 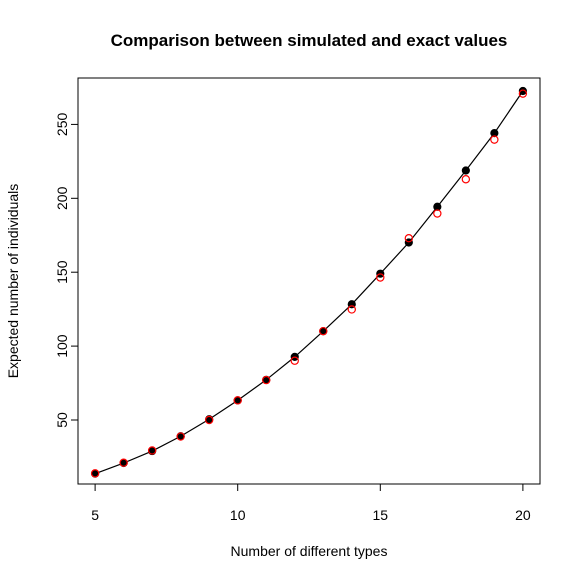 I want to click on y-tick-label: 100, so click(x=62, y=346).